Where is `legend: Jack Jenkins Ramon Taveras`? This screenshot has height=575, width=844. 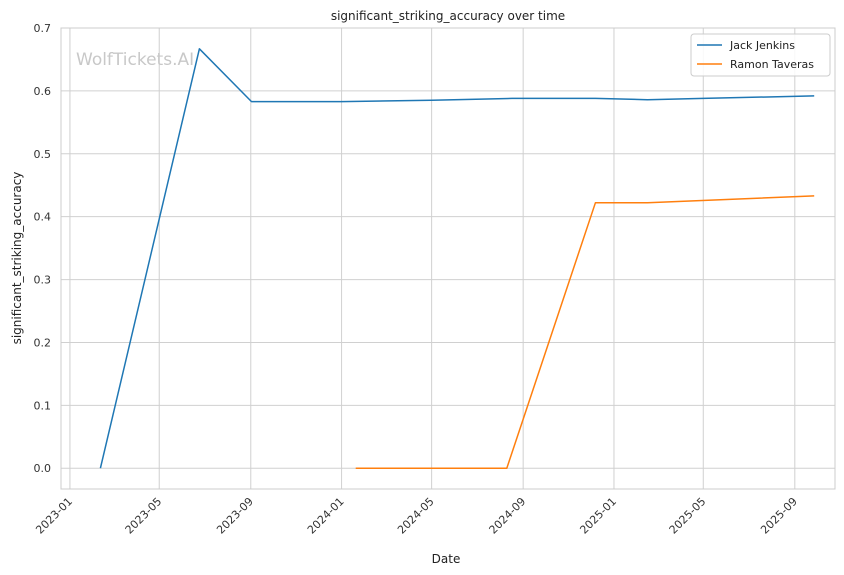
legend: Jack Jenkins Ramon Taveras is located at coordinates (760, 55).